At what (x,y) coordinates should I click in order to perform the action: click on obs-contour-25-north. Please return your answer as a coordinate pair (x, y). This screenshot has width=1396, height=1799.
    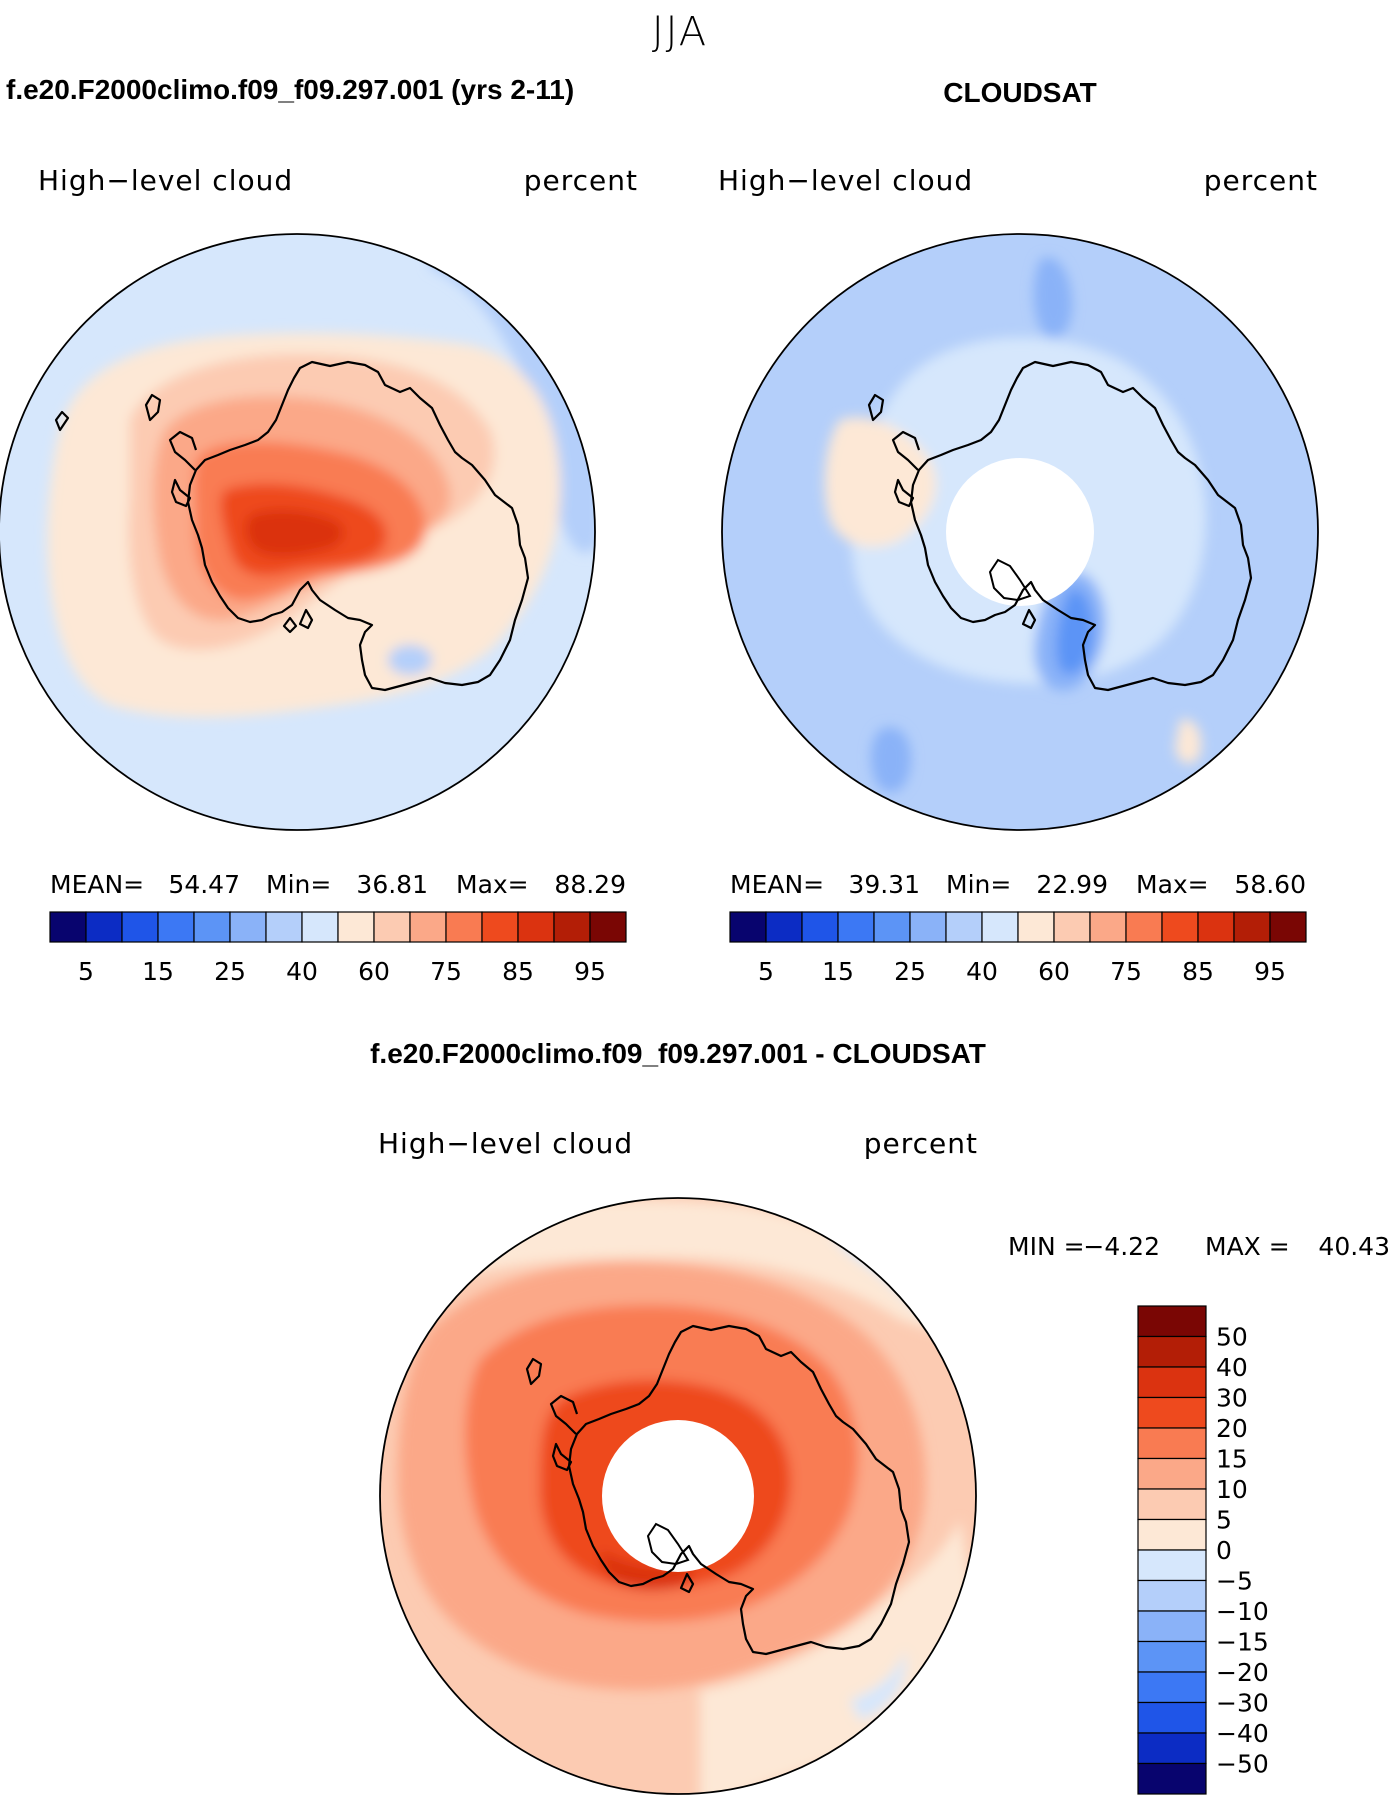
    Looking at the image, I should click on (1053, 298).